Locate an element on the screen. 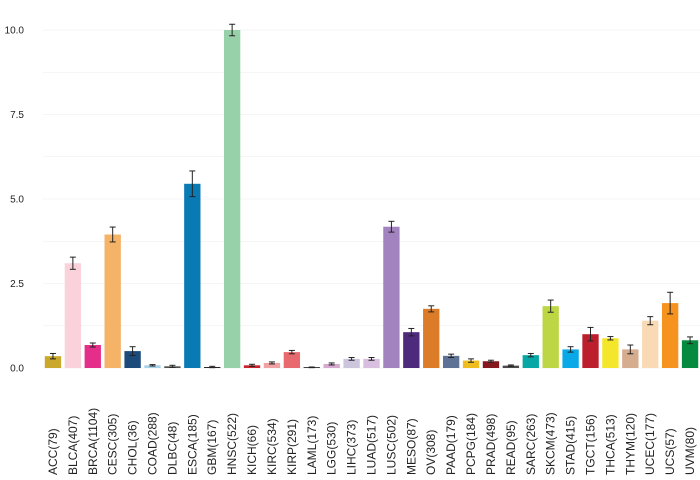 The height and width of the screenshot is (480, 700). x-tick-label: LUSC(502) is located at coordinates (391, 445).